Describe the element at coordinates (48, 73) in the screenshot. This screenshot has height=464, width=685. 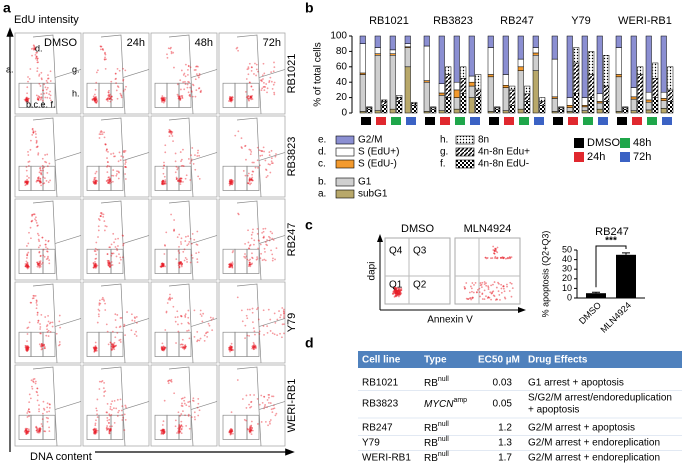
I see `flow-plot` at that location.